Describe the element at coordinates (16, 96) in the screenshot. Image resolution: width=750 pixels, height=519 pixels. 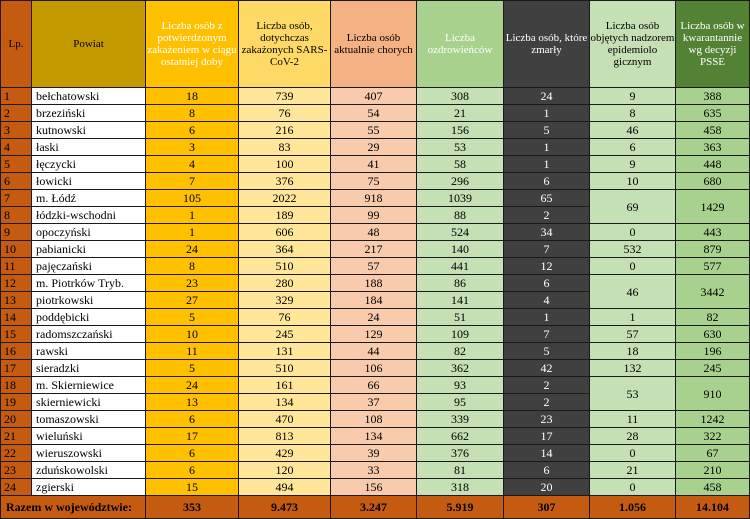
I see `cell-lp: 1` at that location.